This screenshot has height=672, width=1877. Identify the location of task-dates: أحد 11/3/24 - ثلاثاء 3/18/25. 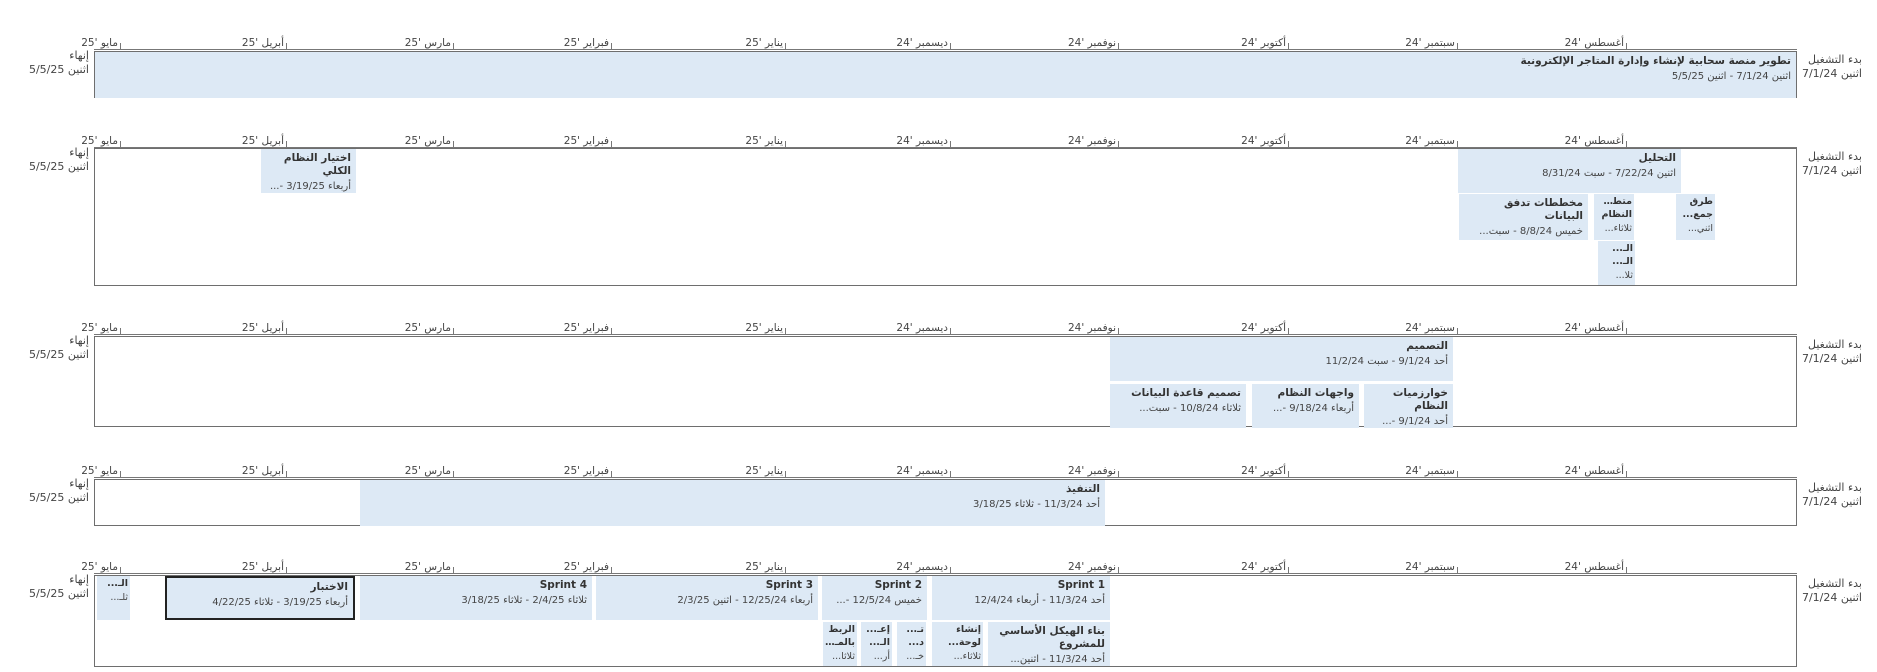
(1036, 504).